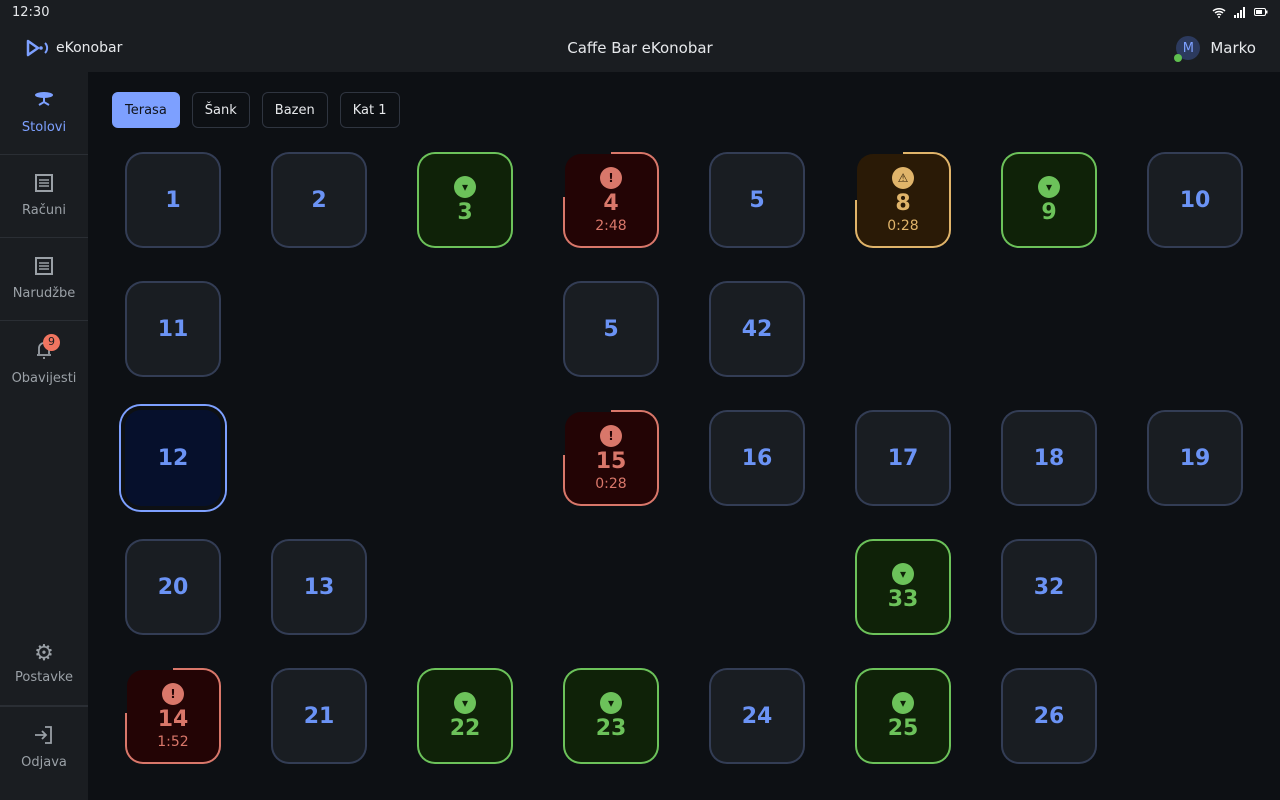 The width and height of the screenshot is (1280, 800). Describe the element at coordinates (44, 210) in the screenshot. I see `sidebar-item-label: Računi` at that location.